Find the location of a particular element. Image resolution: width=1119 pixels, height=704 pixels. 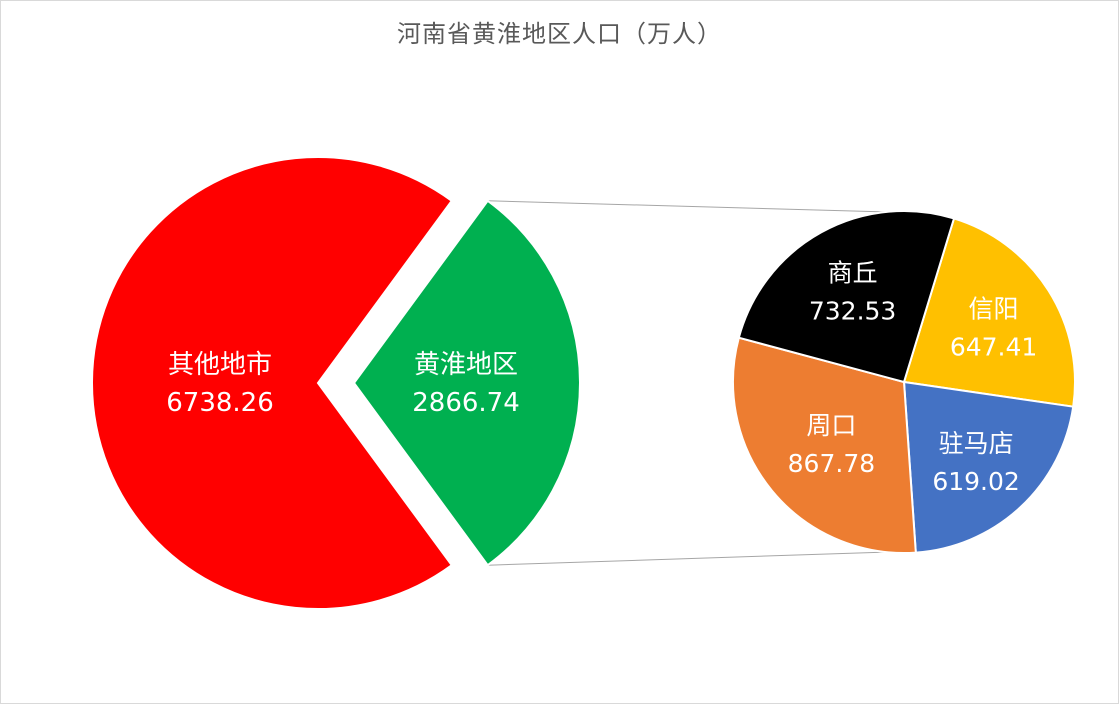

slice-shangqiu is located at coordinates (846, 297).